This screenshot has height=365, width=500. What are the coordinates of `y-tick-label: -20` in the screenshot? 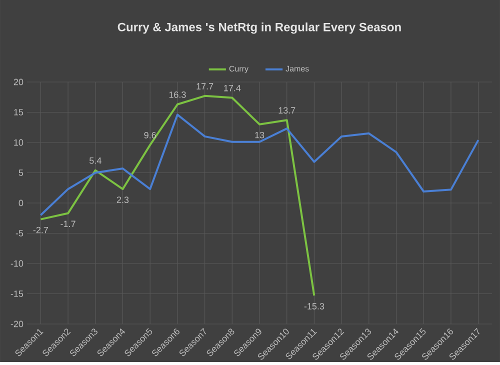 It's located at (17, 323).